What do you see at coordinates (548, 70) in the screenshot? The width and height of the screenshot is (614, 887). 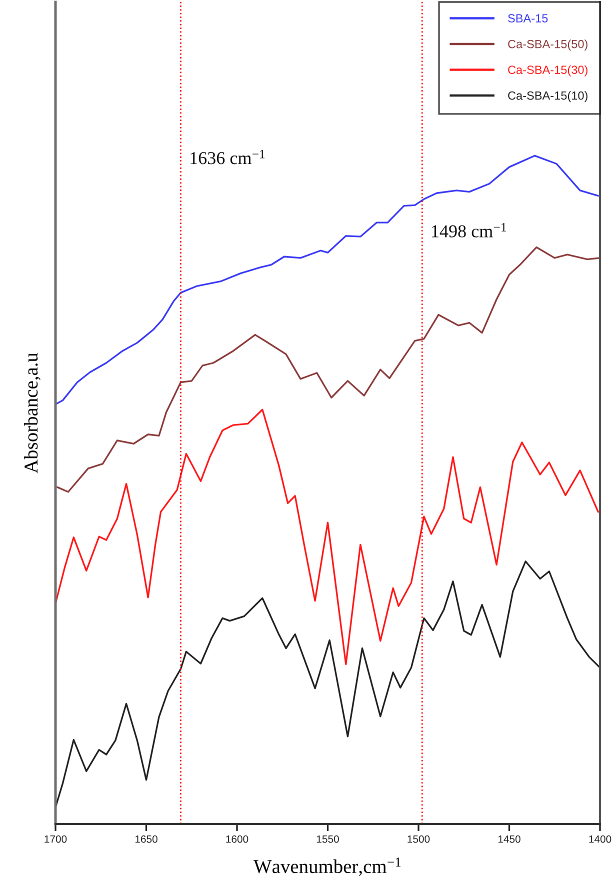 I see `legend-label: Ca-SBA-15(30)` at bounding box center [548, 70].